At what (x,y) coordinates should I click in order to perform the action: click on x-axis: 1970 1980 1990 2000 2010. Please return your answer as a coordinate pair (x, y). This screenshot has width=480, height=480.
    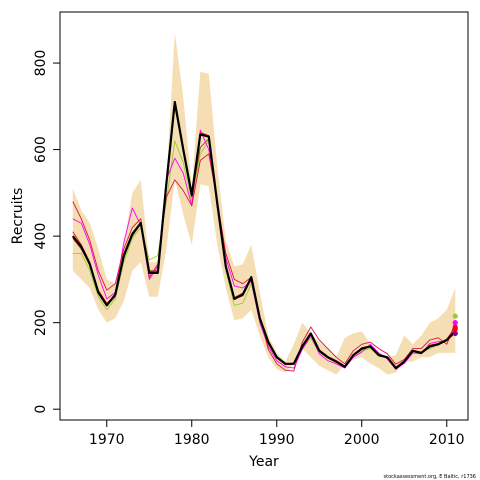
    Looking at the image, I should click on (277, 433).